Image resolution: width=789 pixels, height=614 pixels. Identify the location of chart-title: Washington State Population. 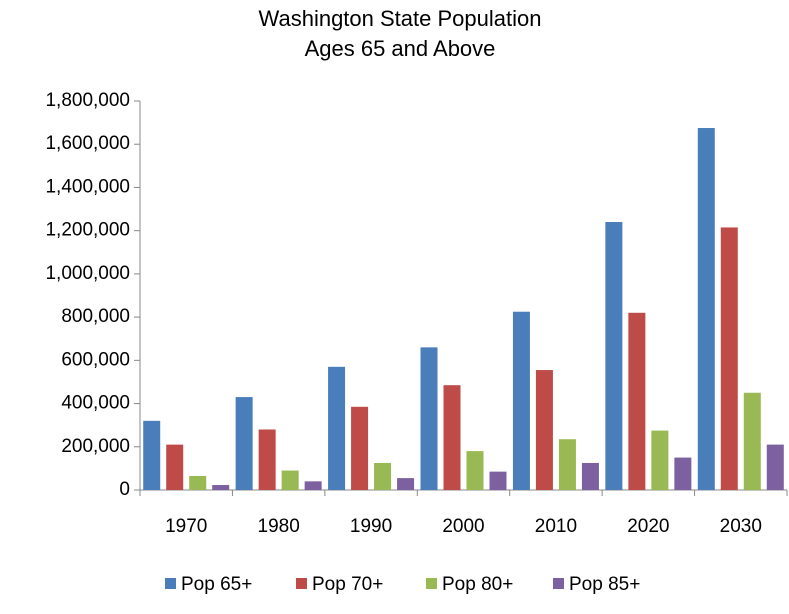
(400, 18).